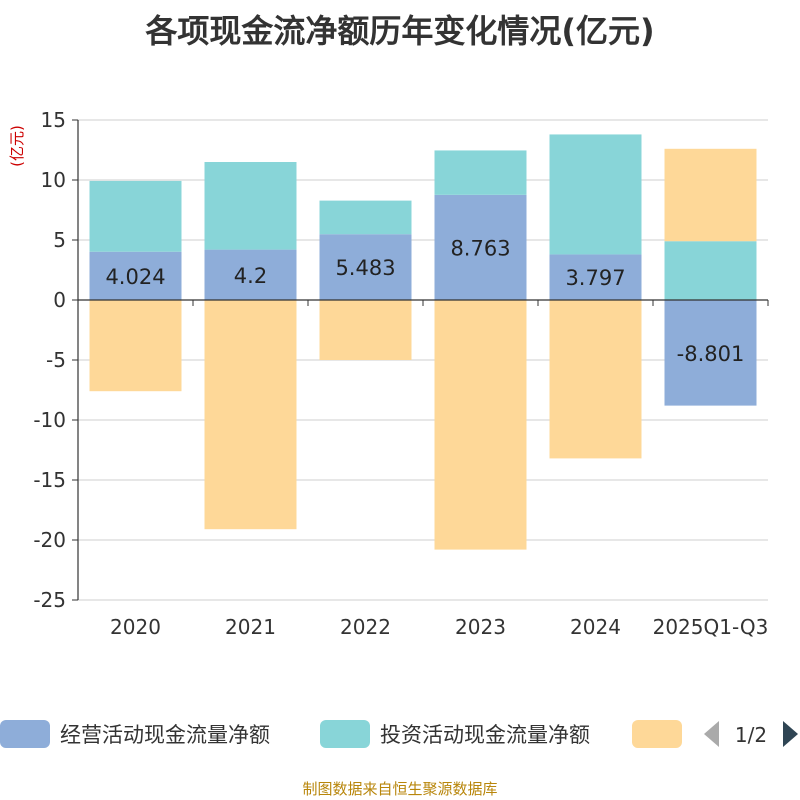 The image size is (800, 800). What do you see at coordinates (480, 425) in the screenshot?
I see `bar-3-2023` at bounding box center [480, 425].